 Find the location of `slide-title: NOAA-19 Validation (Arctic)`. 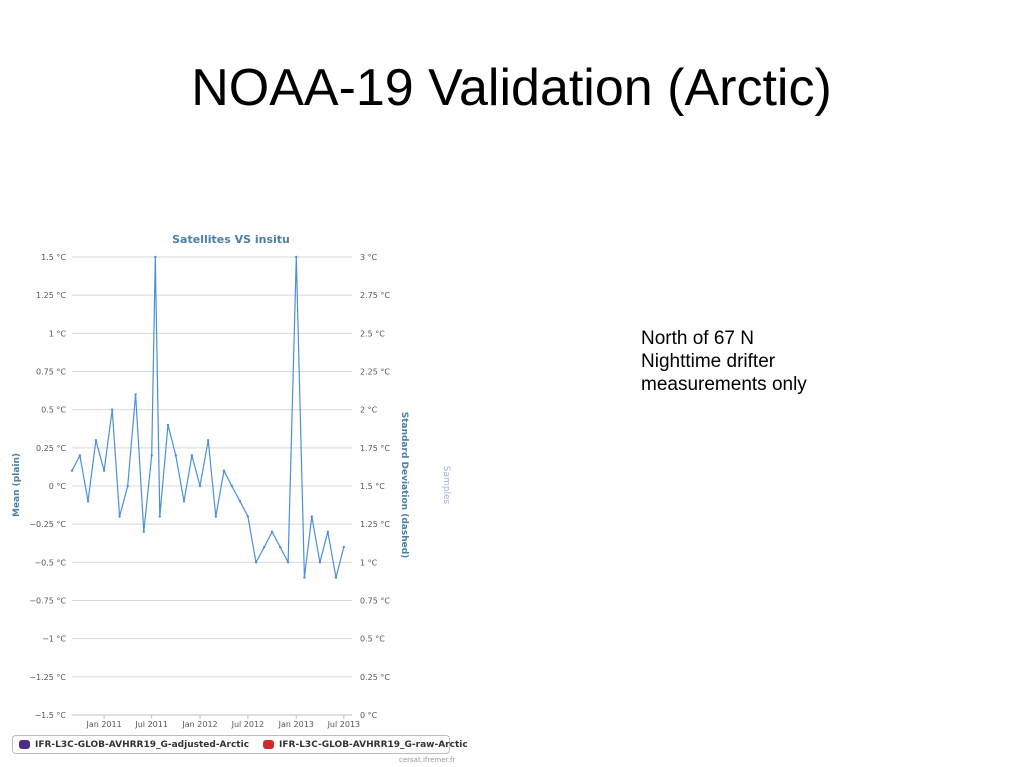

slide-title: NOAA-19 Validation (Arctic) is located at coordinates (511, 88).